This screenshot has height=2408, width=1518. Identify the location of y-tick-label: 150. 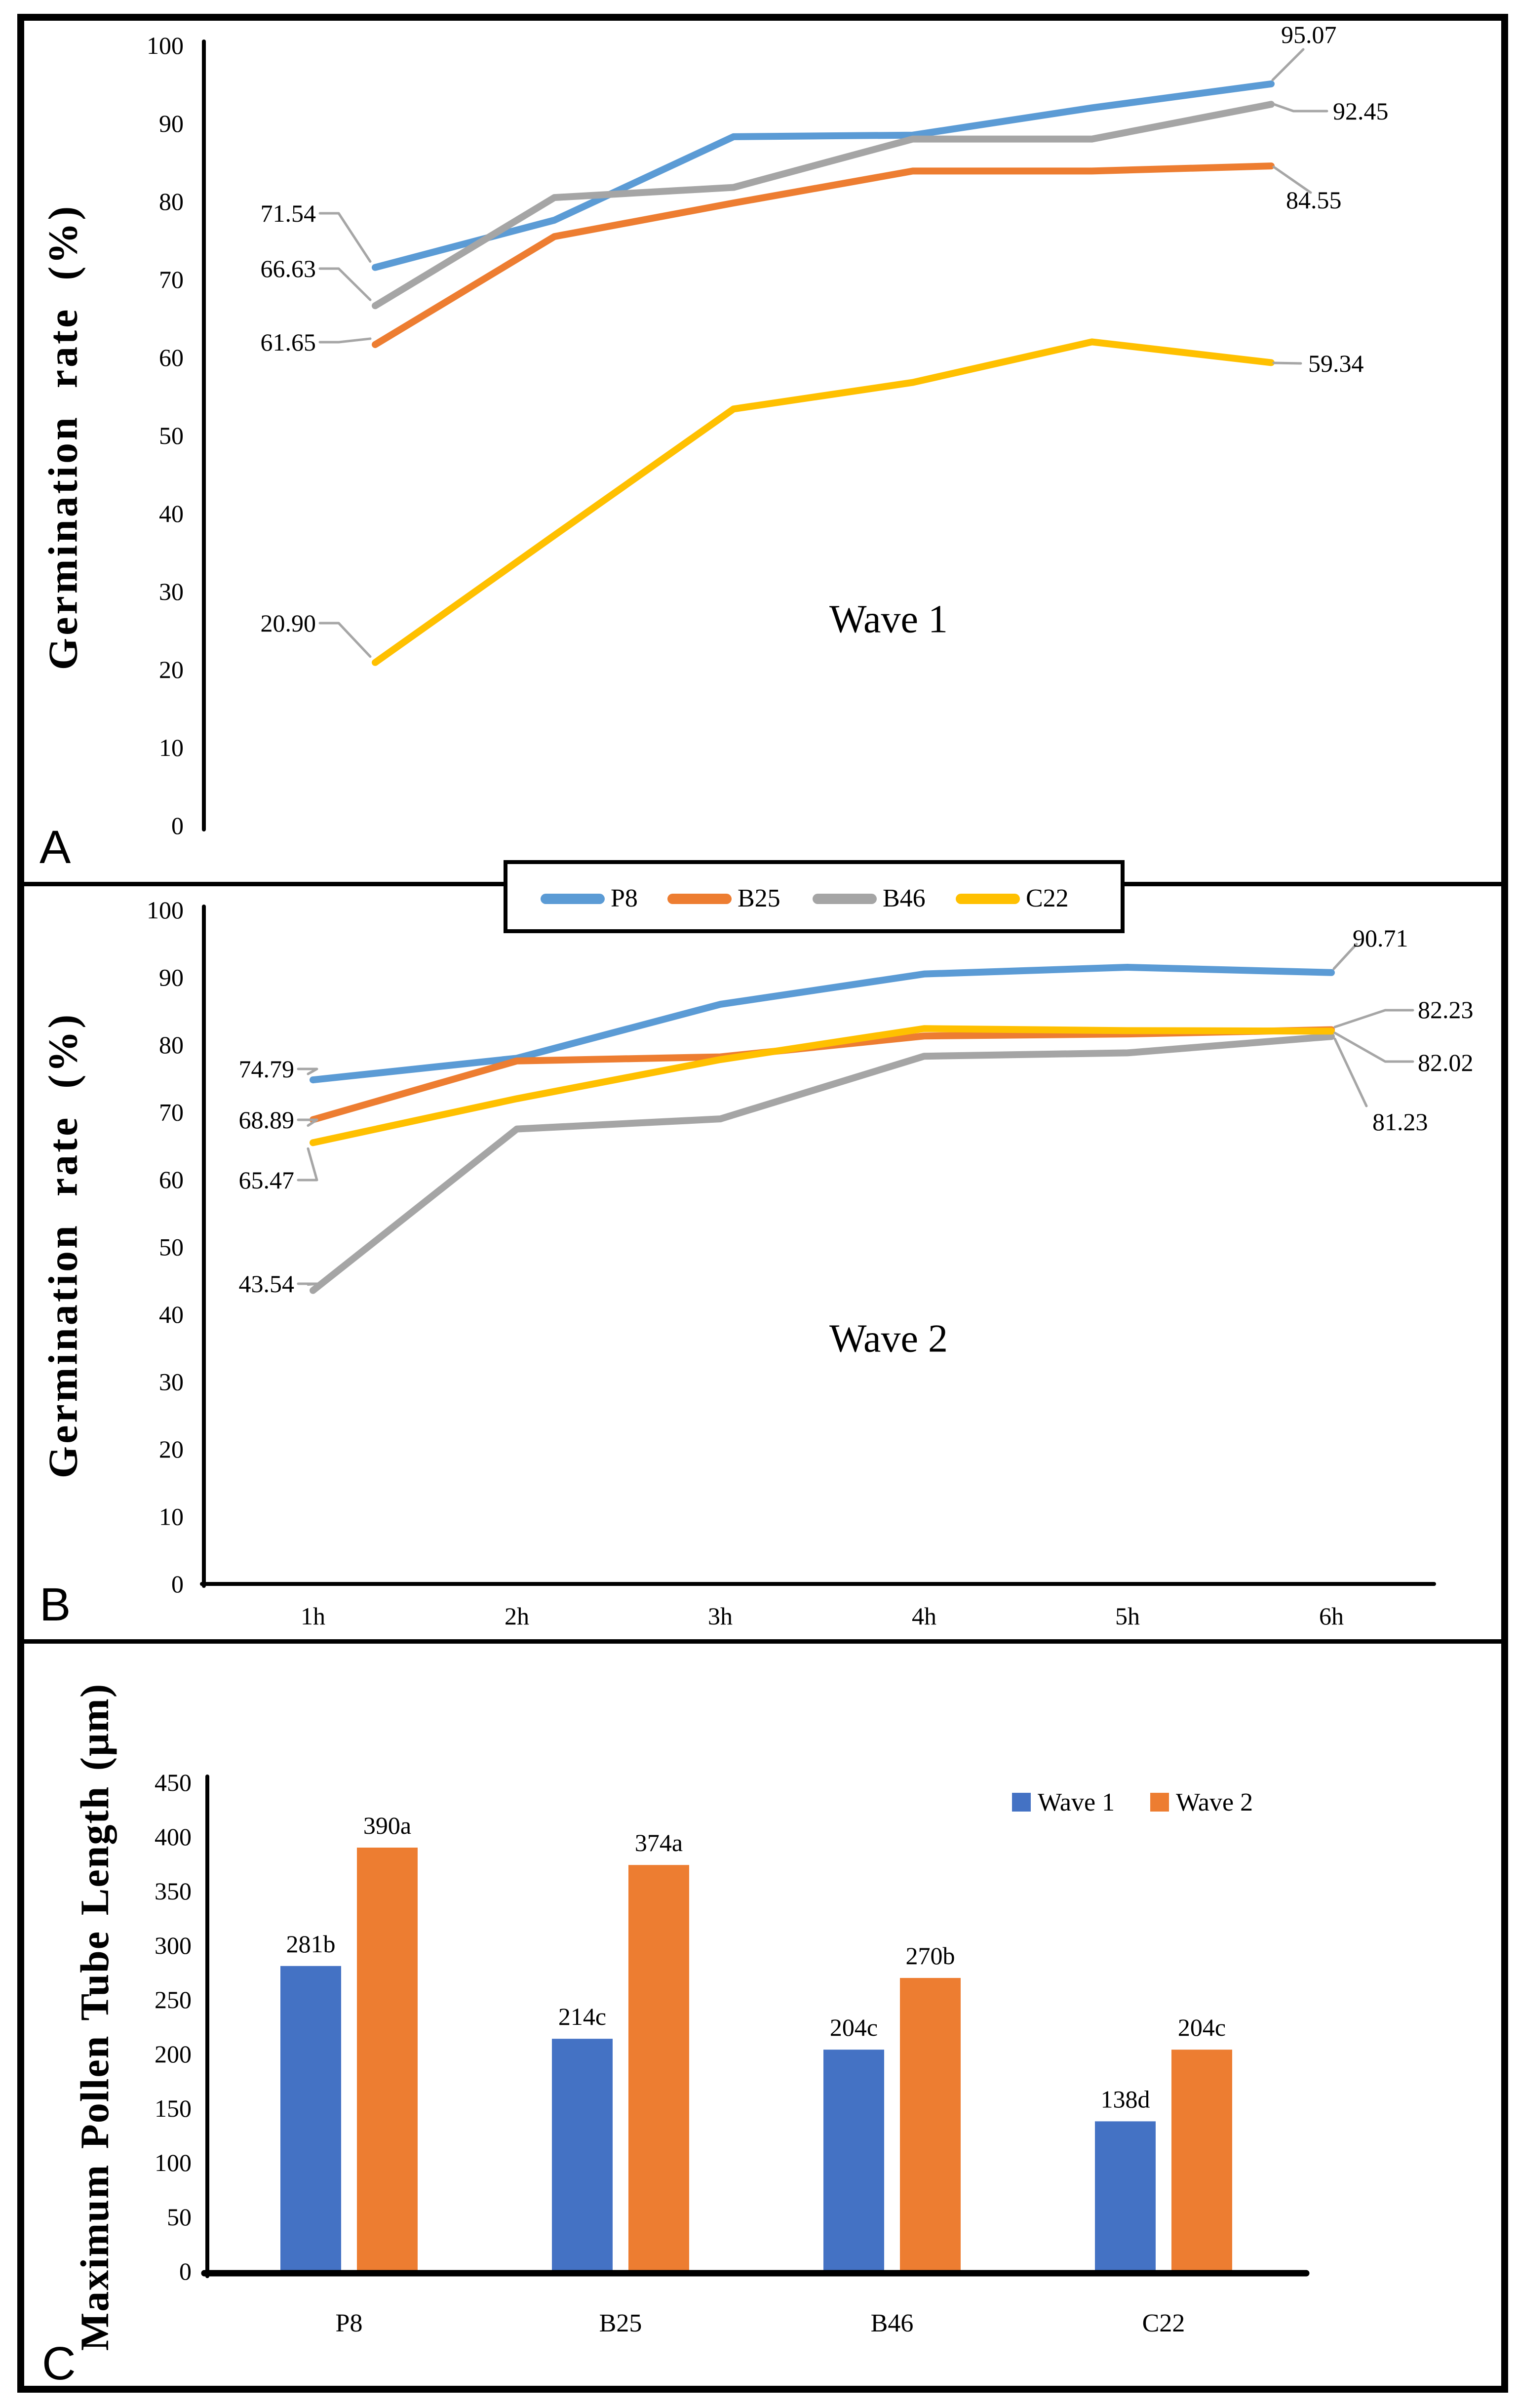
(173, 2108).